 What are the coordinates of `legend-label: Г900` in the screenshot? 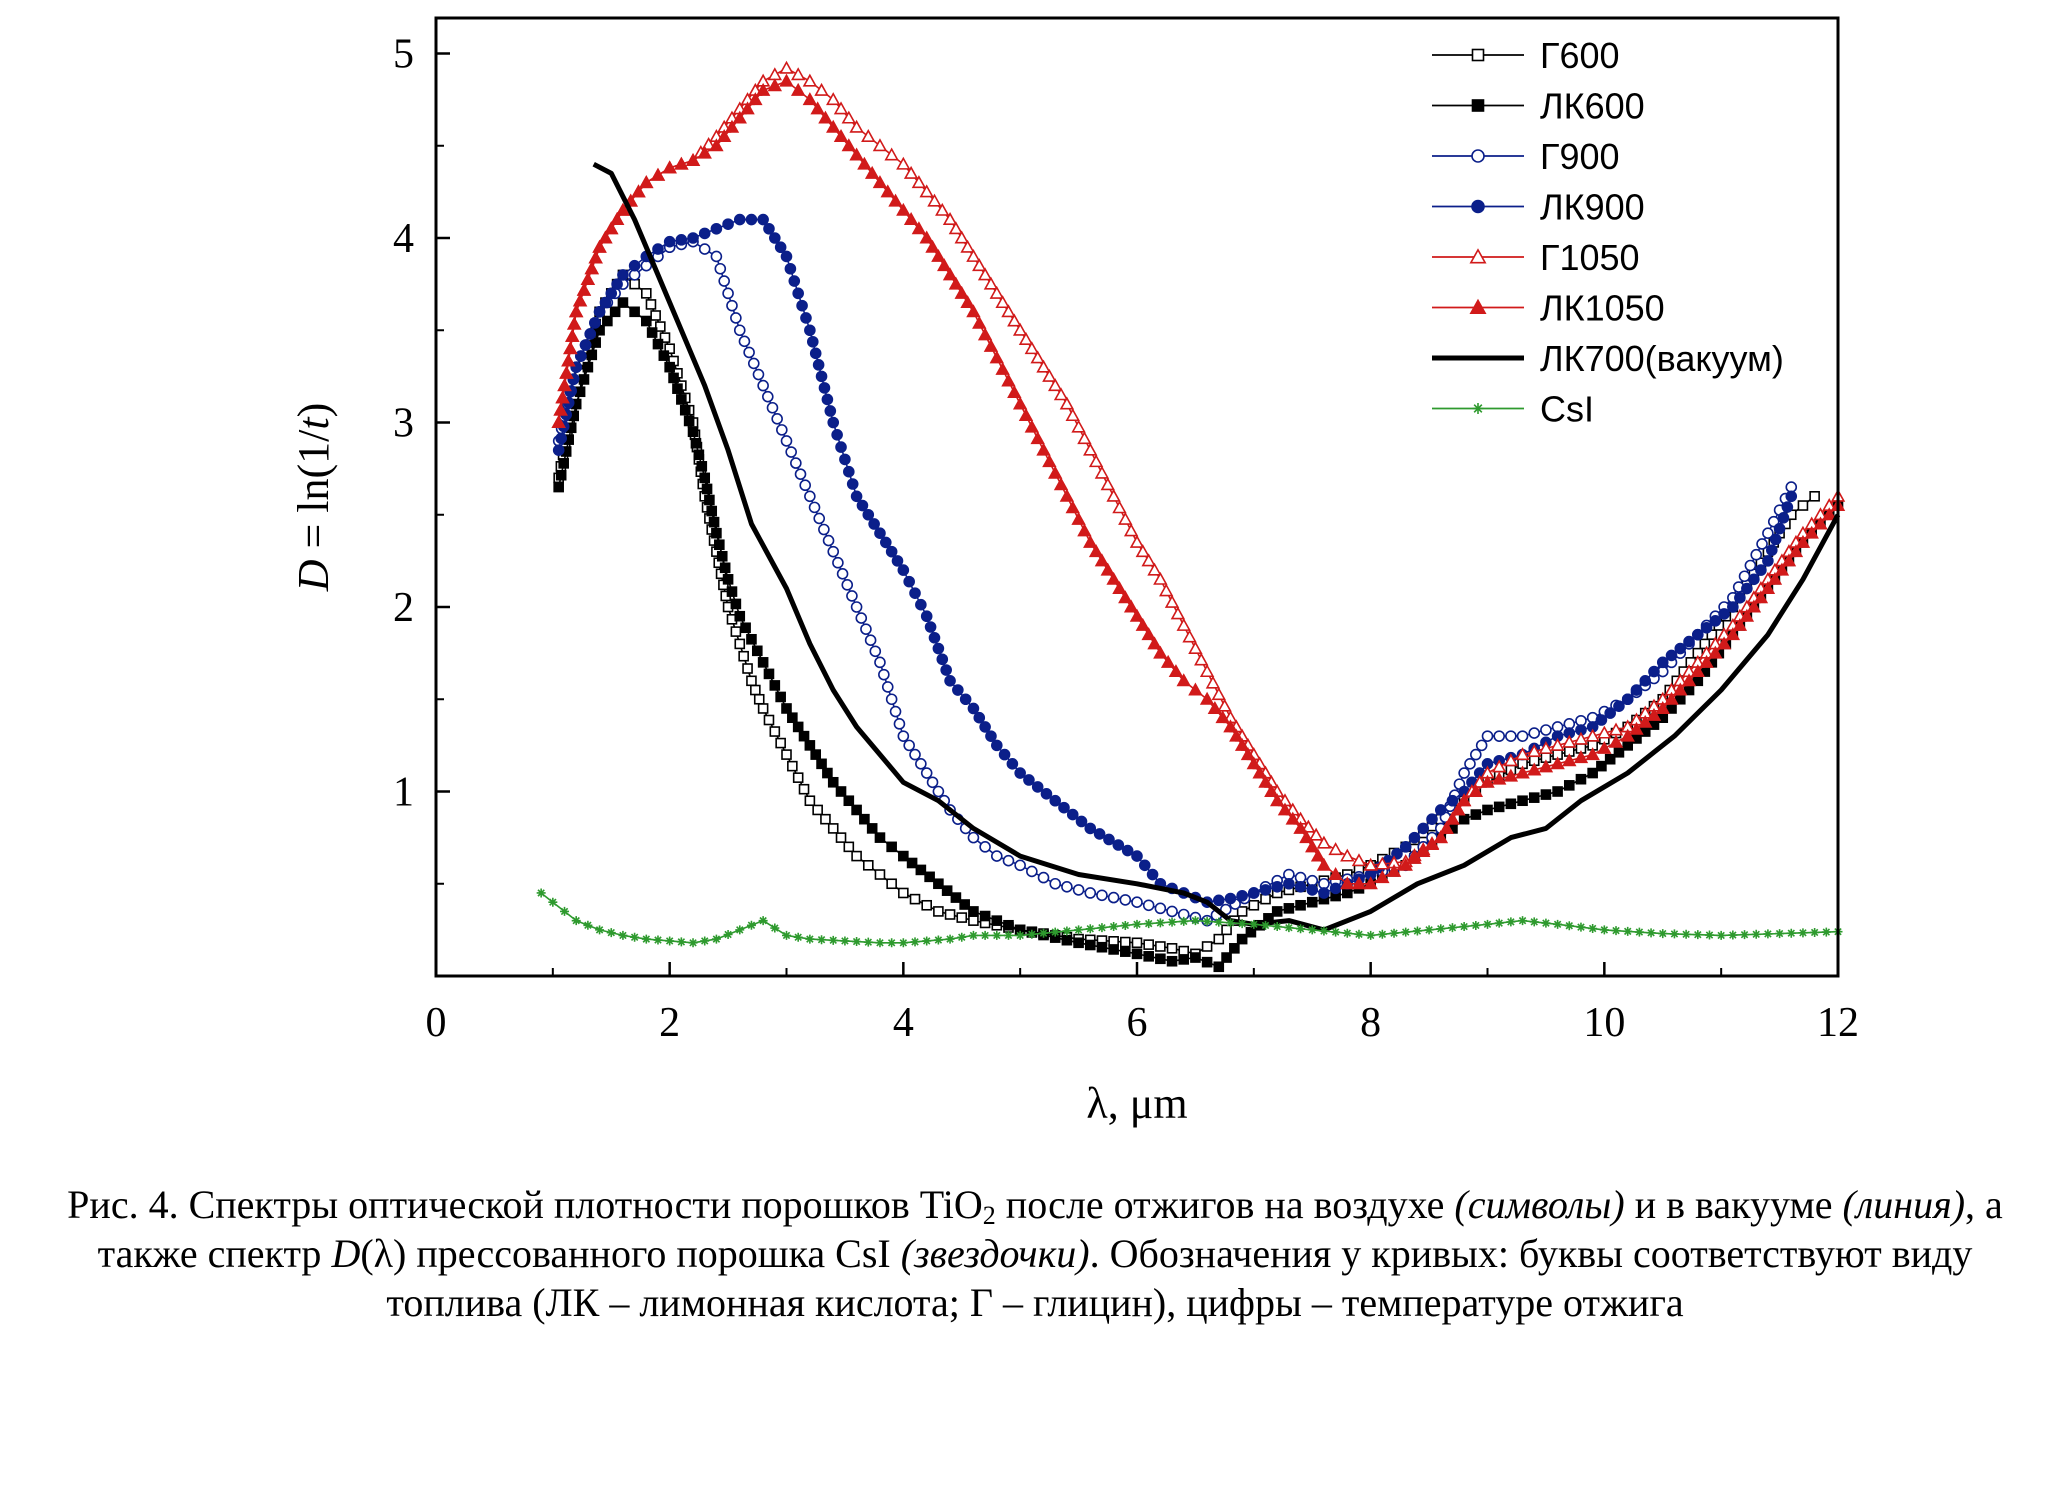 It's located at (1580, 156).